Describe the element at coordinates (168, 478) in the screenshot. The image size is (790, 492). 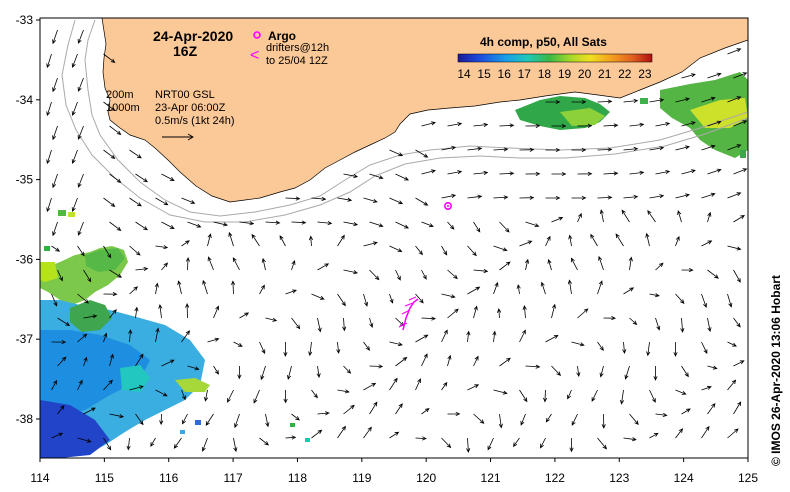
I see `x-tick-label: 116` at that location.